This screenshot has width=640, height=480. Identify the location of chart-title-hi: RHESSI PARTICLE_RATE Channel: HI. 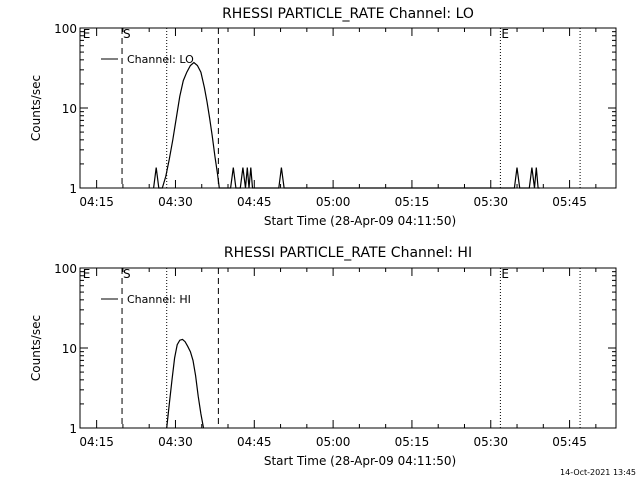
(348, 253).